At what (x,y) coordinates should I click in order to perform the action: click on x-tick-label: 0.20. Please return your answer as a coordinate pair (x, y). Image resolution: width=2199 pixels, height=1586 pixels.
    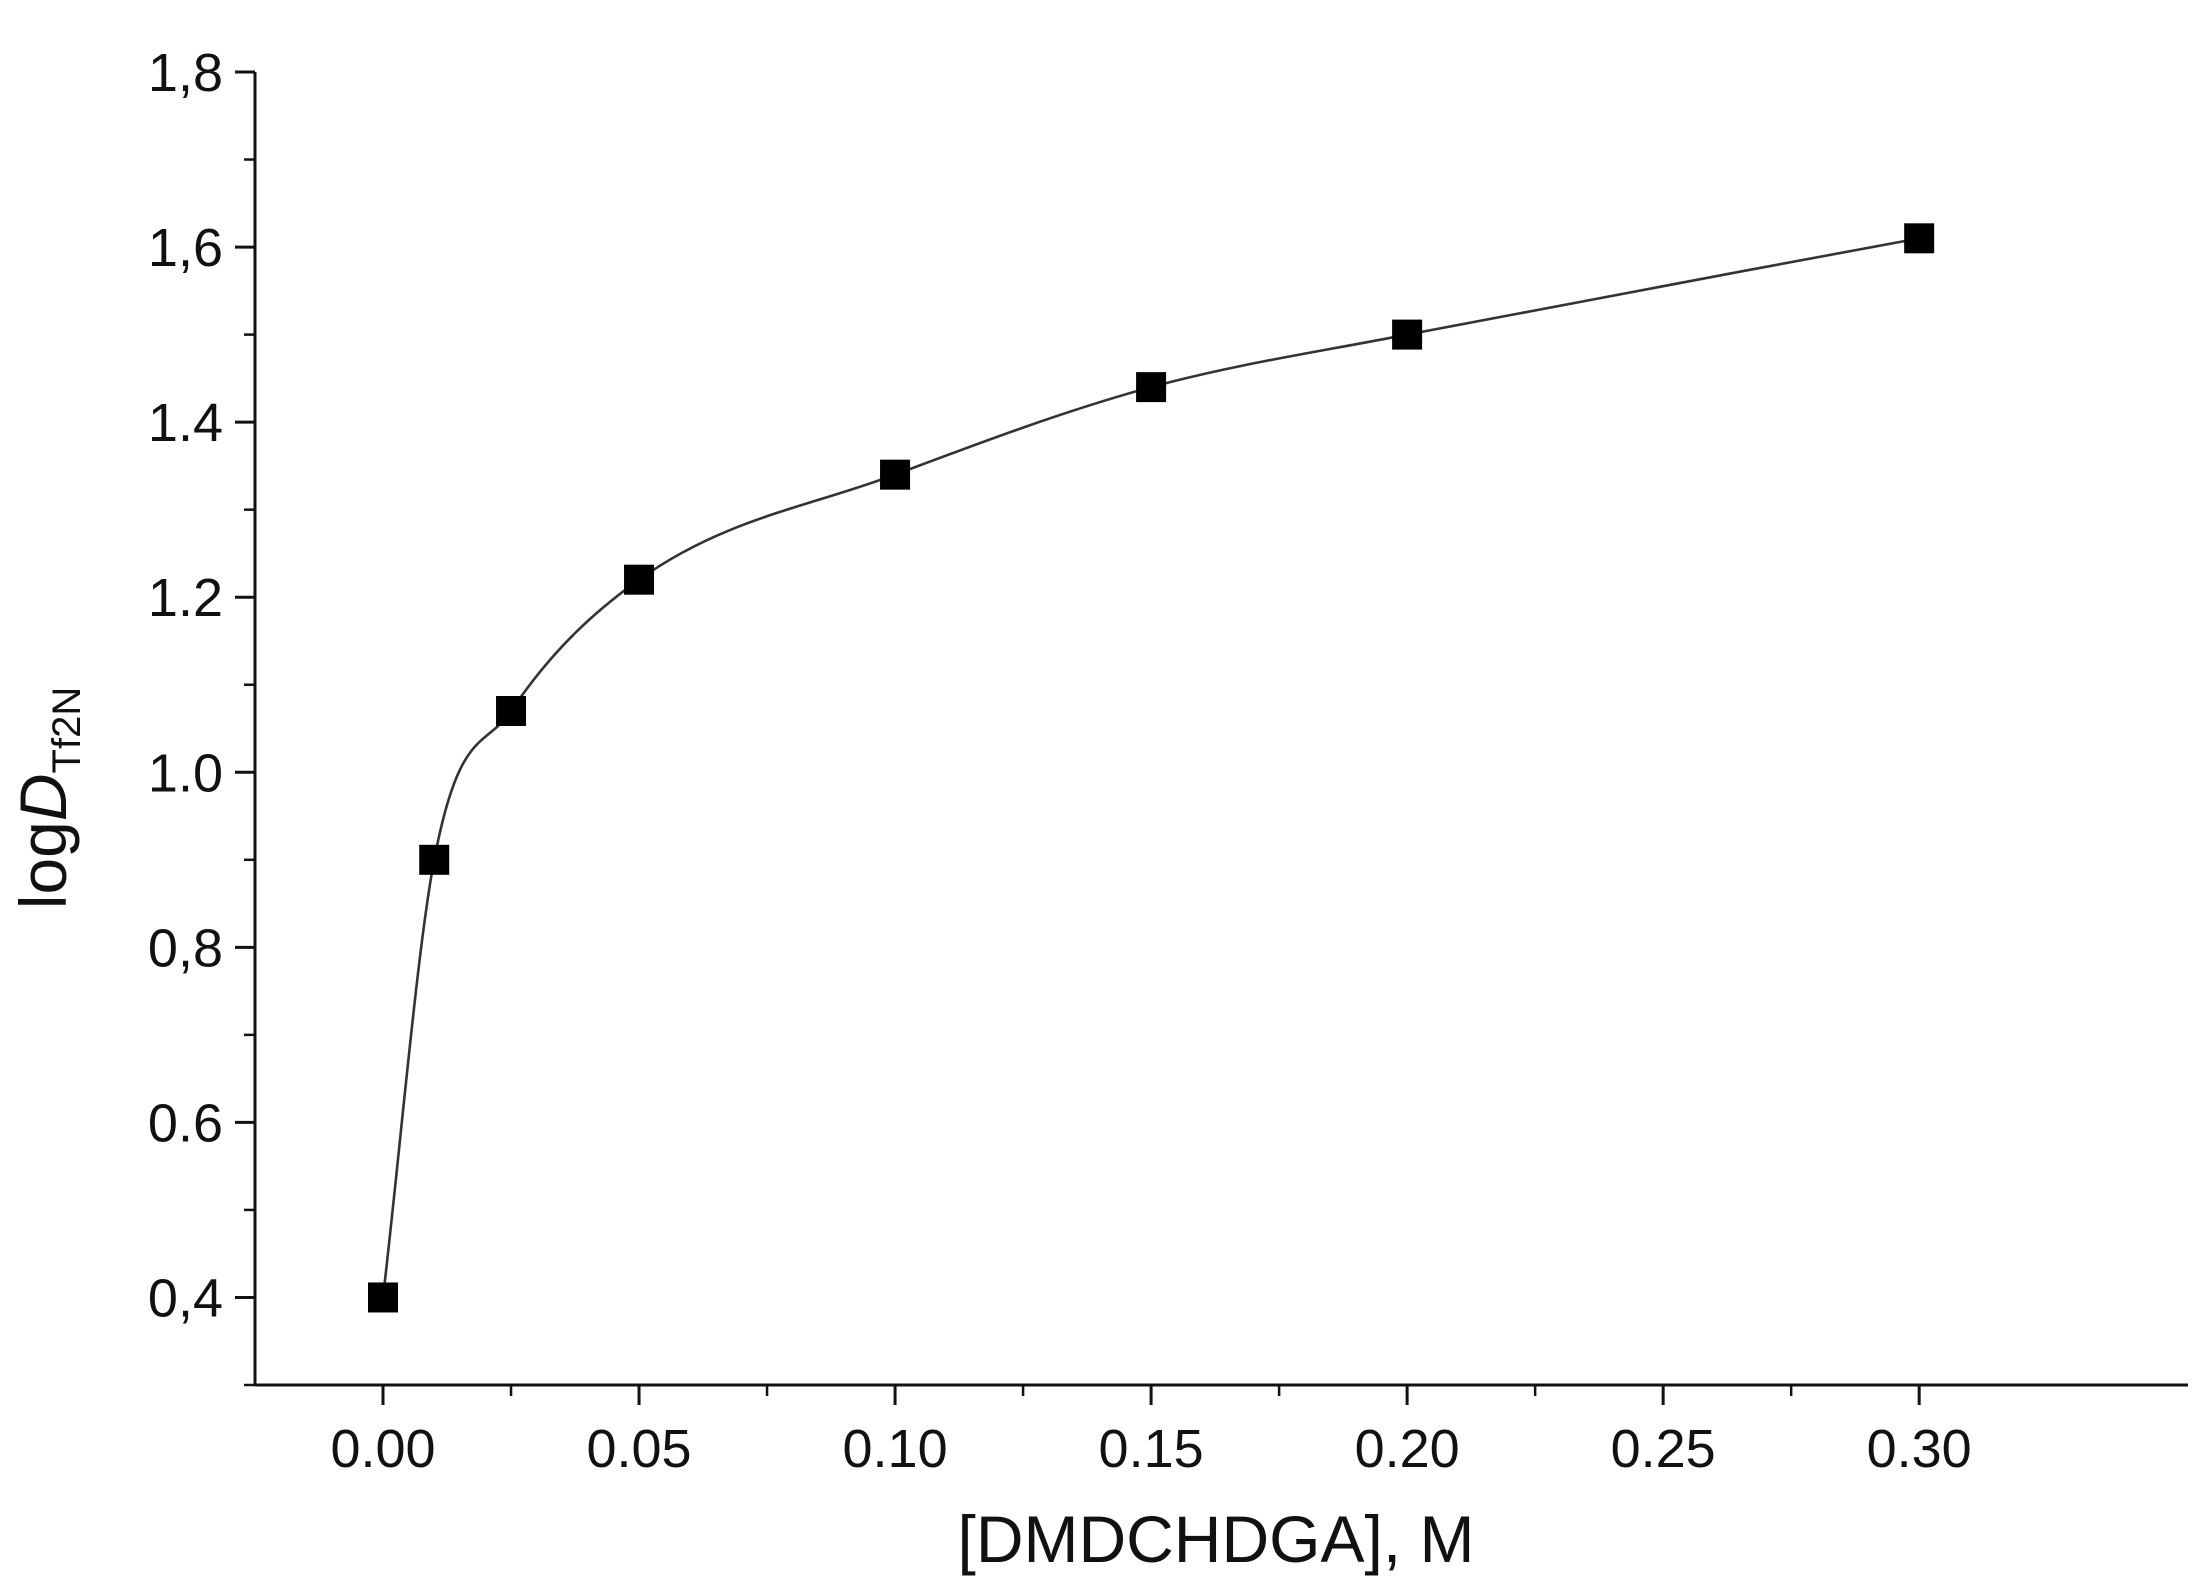
    Looking at the image, I should click on (1407, 1449).